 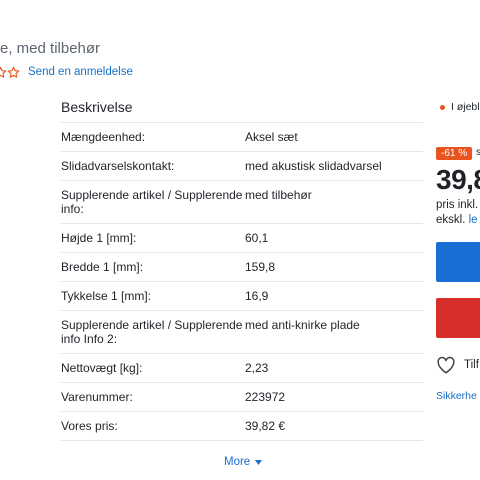 I want to click on add-to-cart-button, so click(x=458, y=318).